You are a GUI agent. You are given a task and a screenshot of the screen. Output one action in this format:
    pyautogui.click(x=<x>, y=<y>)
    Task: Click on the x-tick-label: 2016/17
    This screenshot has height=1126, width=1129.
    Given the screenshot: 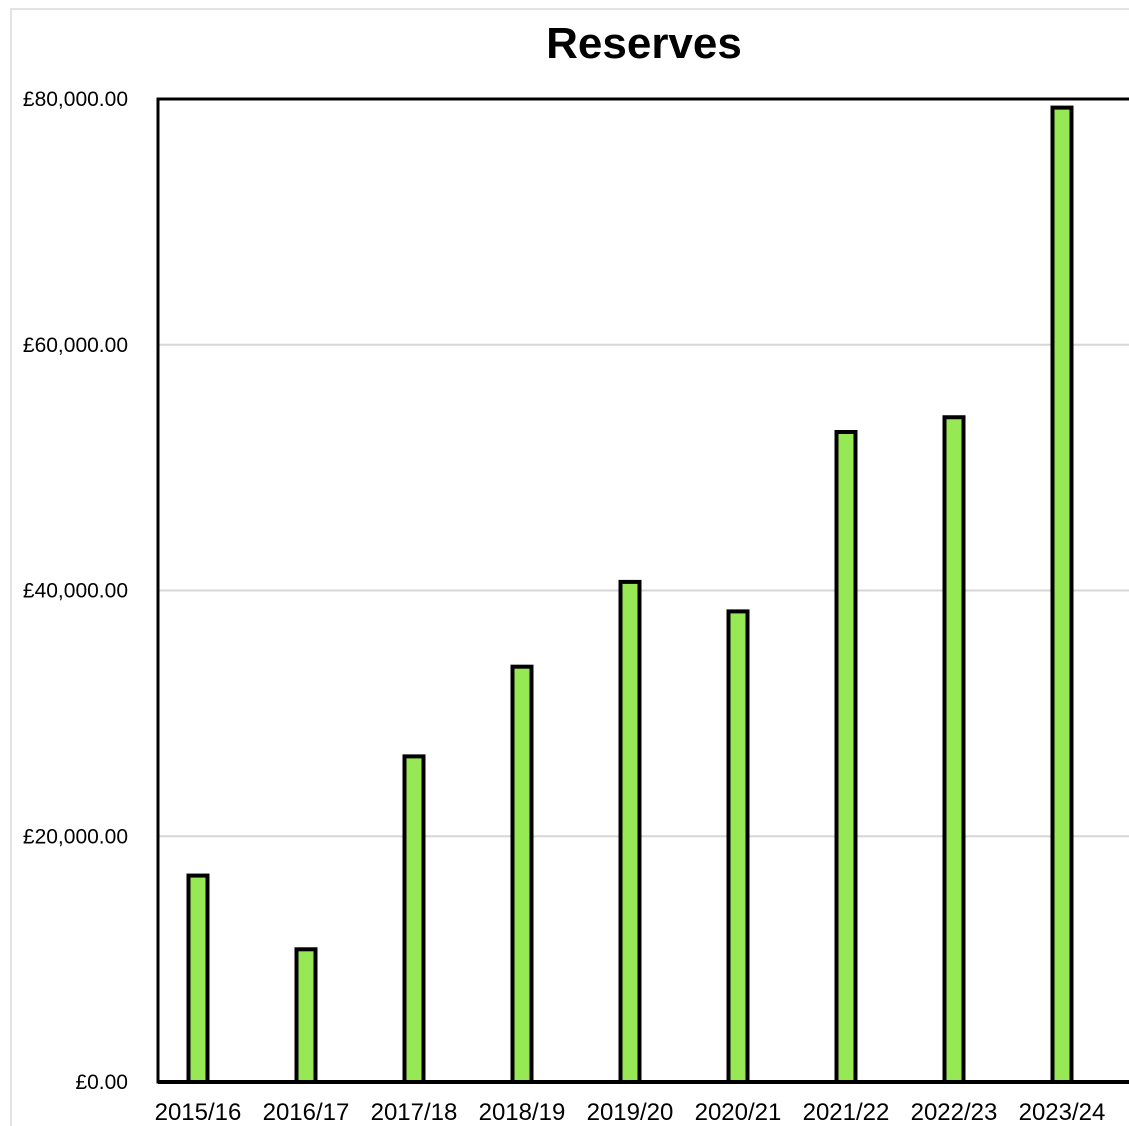 What is the action you would take?
    pyautogui.click(x=306, y=1112)
    